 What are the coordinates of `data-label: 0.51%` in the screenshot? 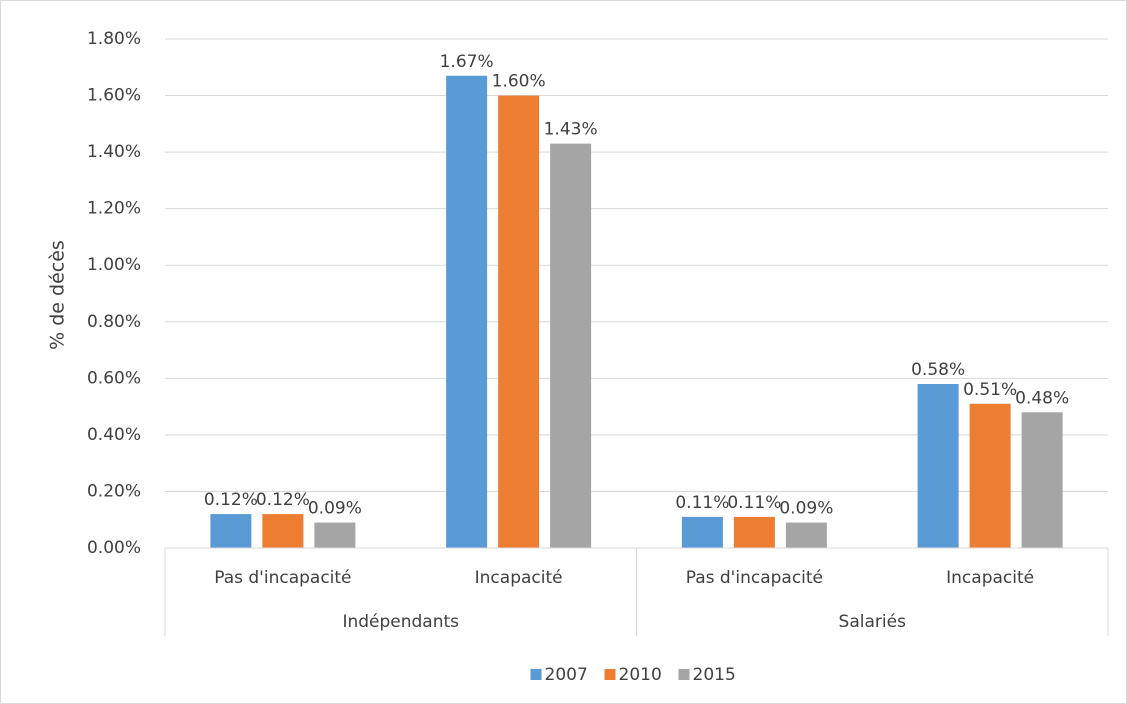 It's located at (990, 390).